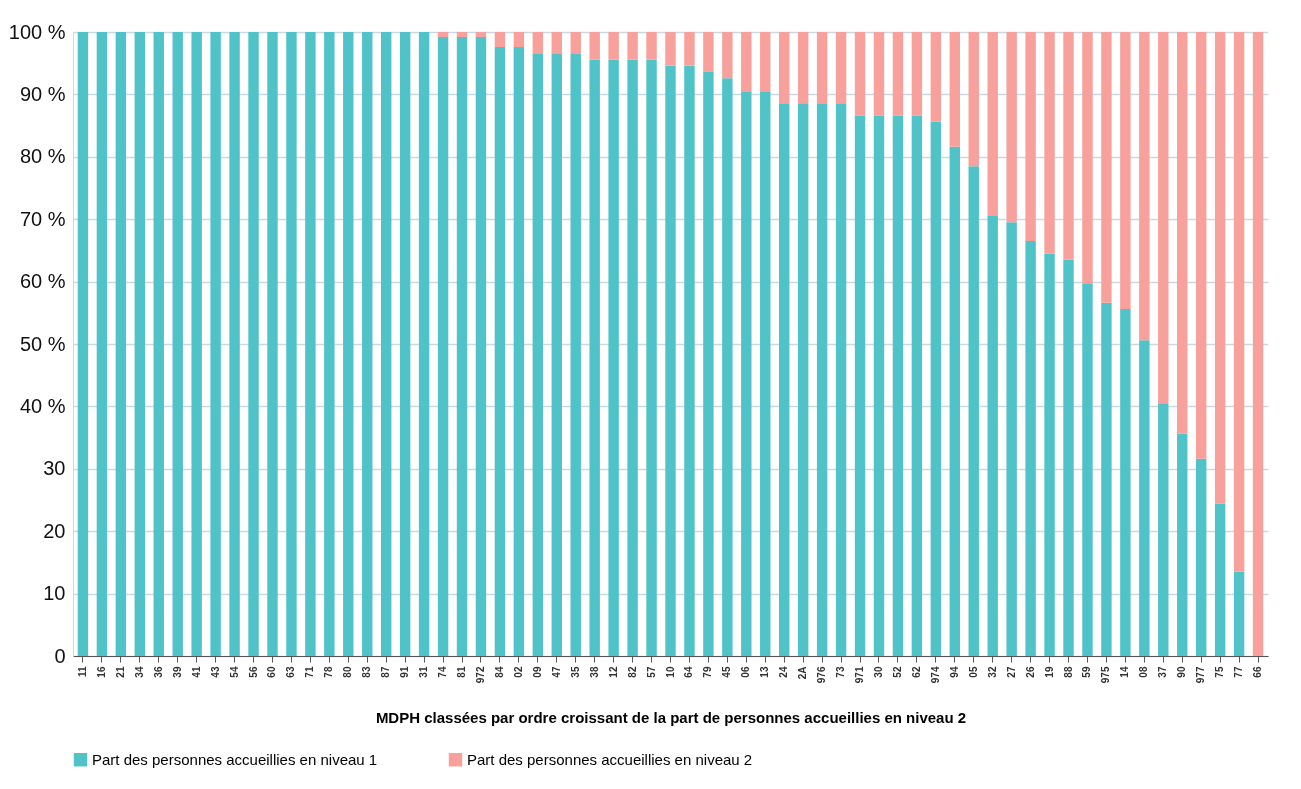  Describe the element at coordinates (253, 672) in the screenshot. I see `x-tick-label: 56` at that location.